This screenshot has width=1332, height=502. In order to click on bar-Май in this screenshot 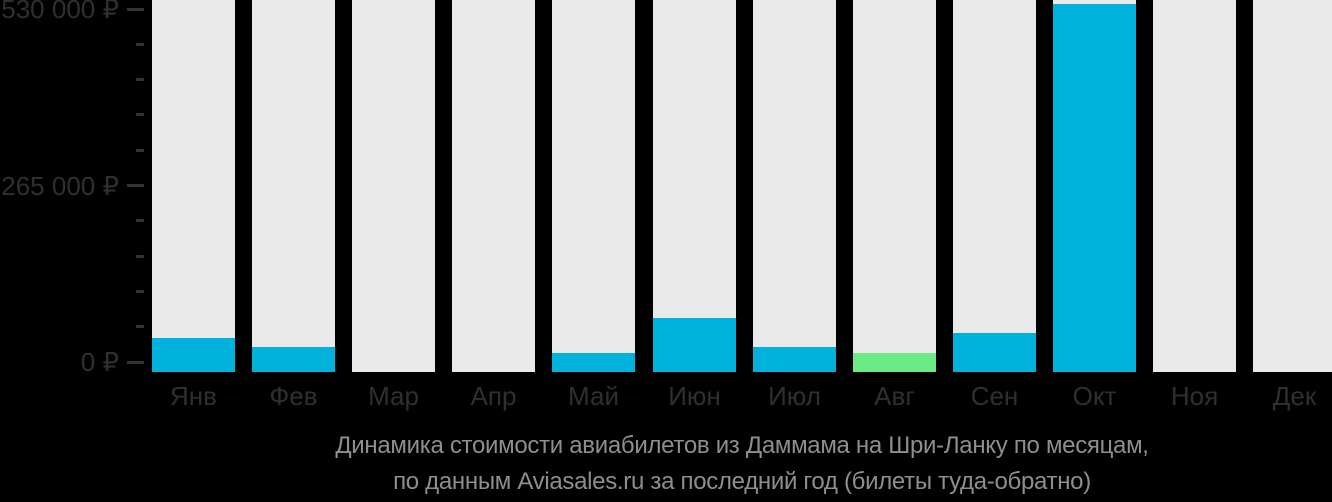, I will do `click(593, 362)`.